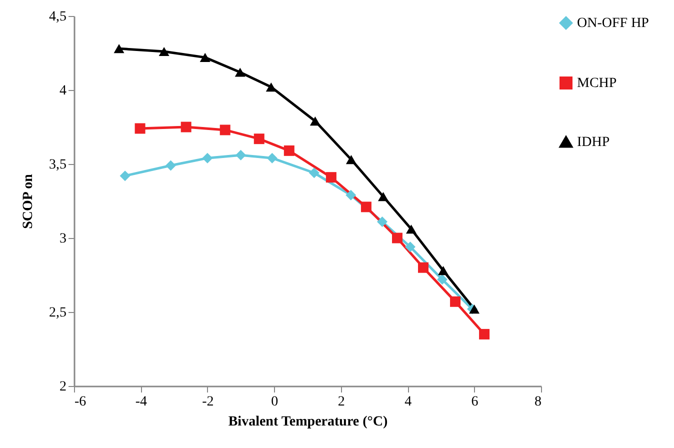 This screenshot has width=674, height=448. I want to click on x-axis-title: Bivalent Temperature (°C), so click(308, 422).